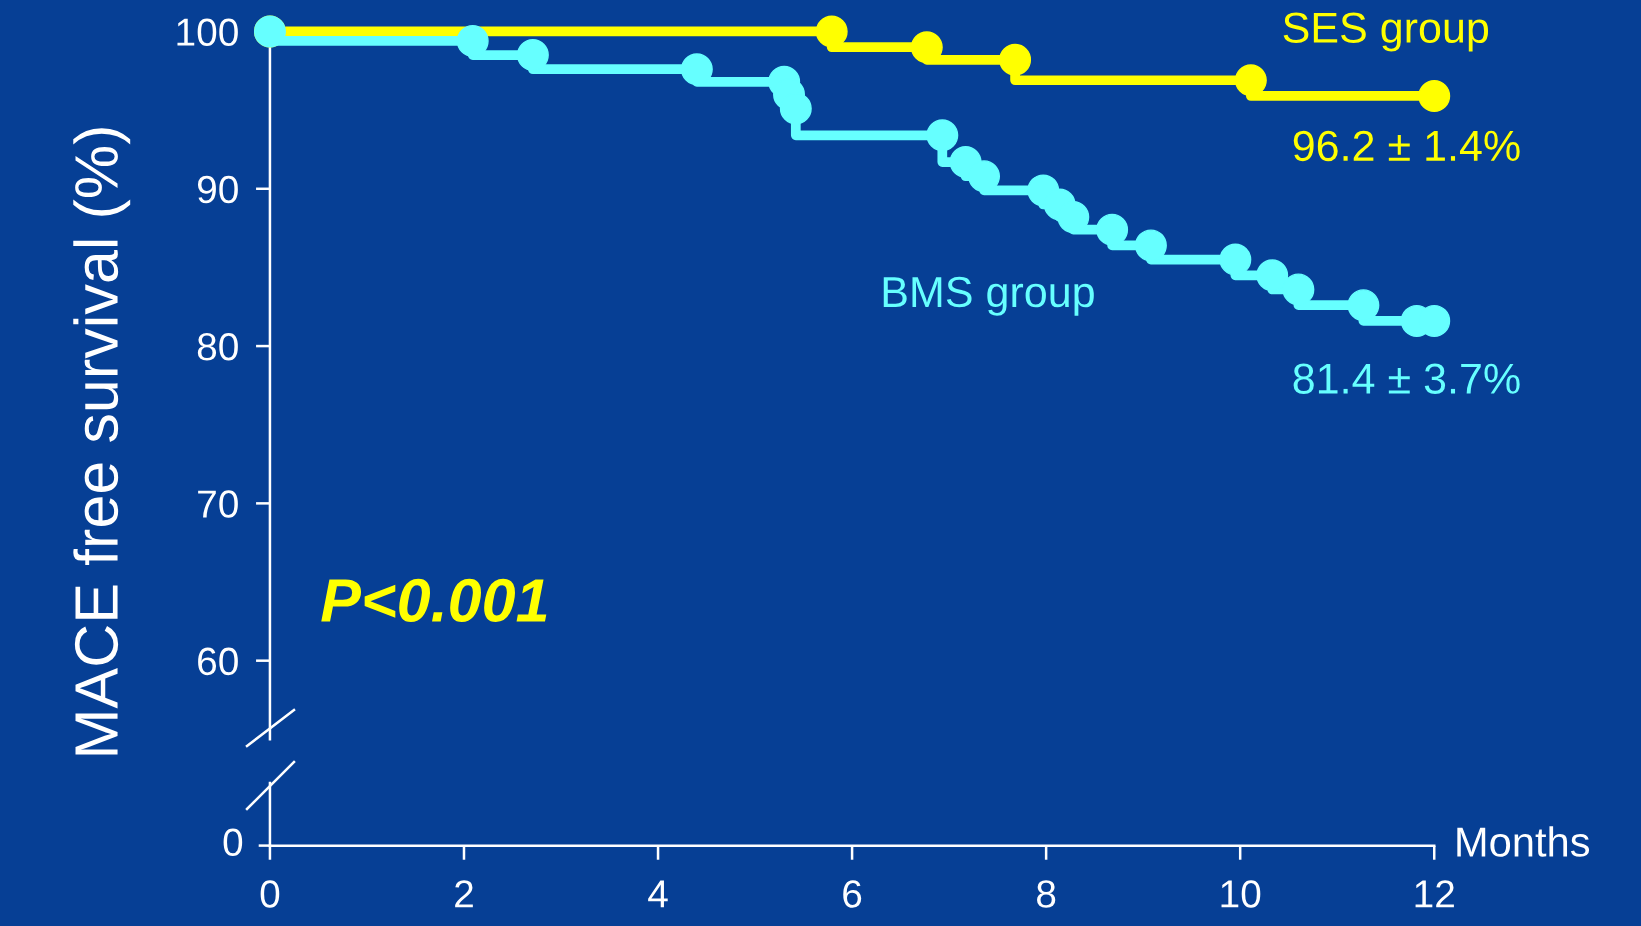 The image size is (1641, 926). Describe the element at coordinates (218, 661) in the screenshot. I see `y-tick-label: 60` at that location.